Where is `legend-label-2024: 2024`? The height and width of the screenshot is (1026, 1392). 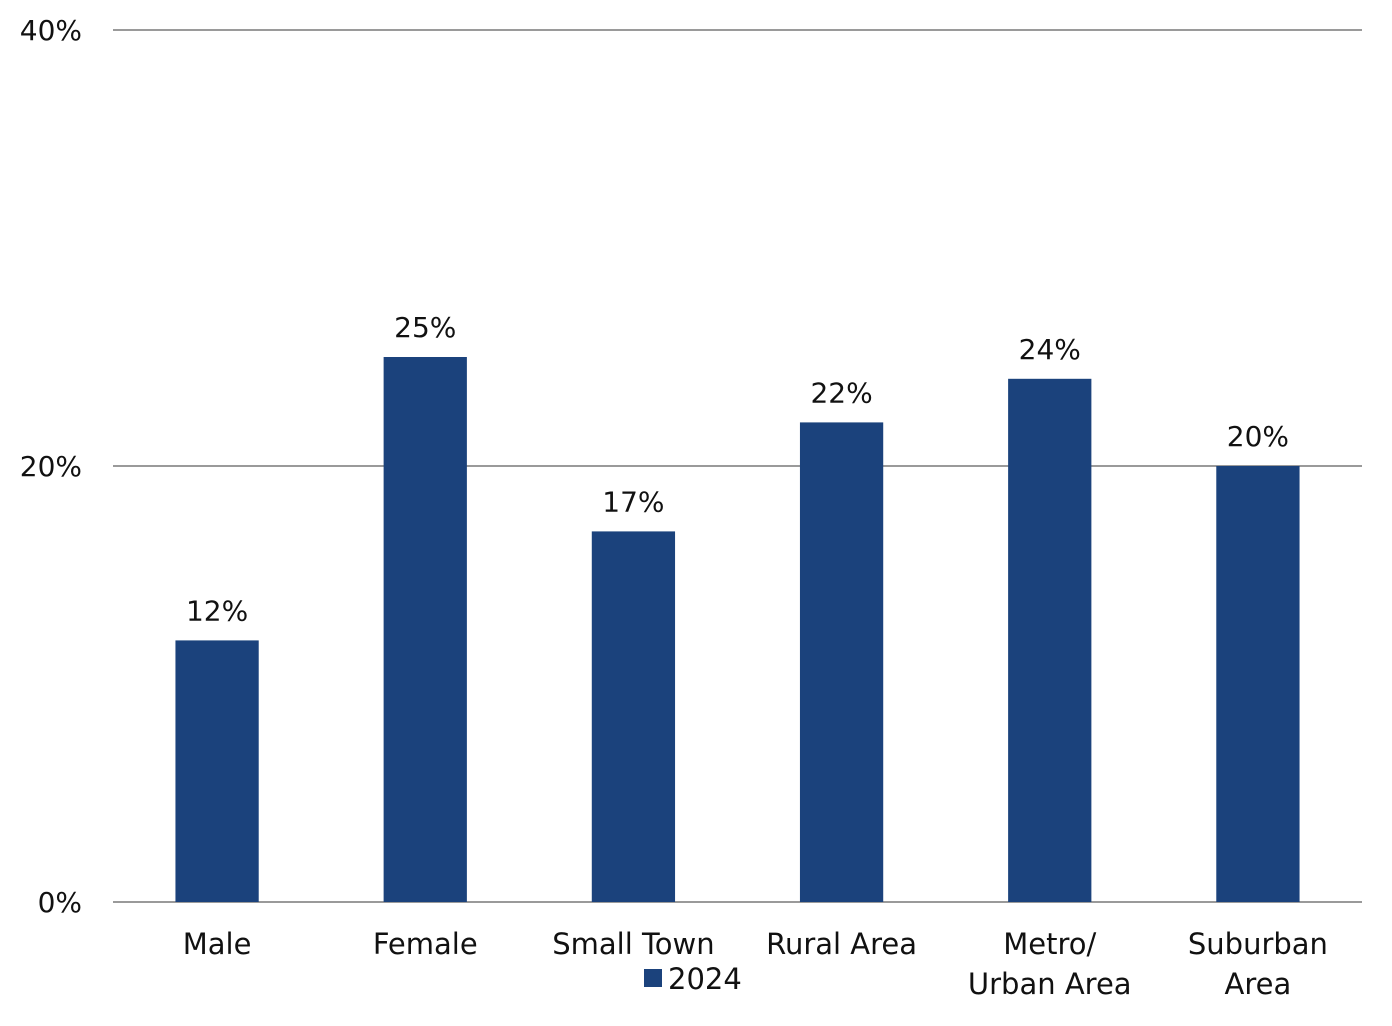
legend-label-2024: 2024 is located at coordinates (705, 979).